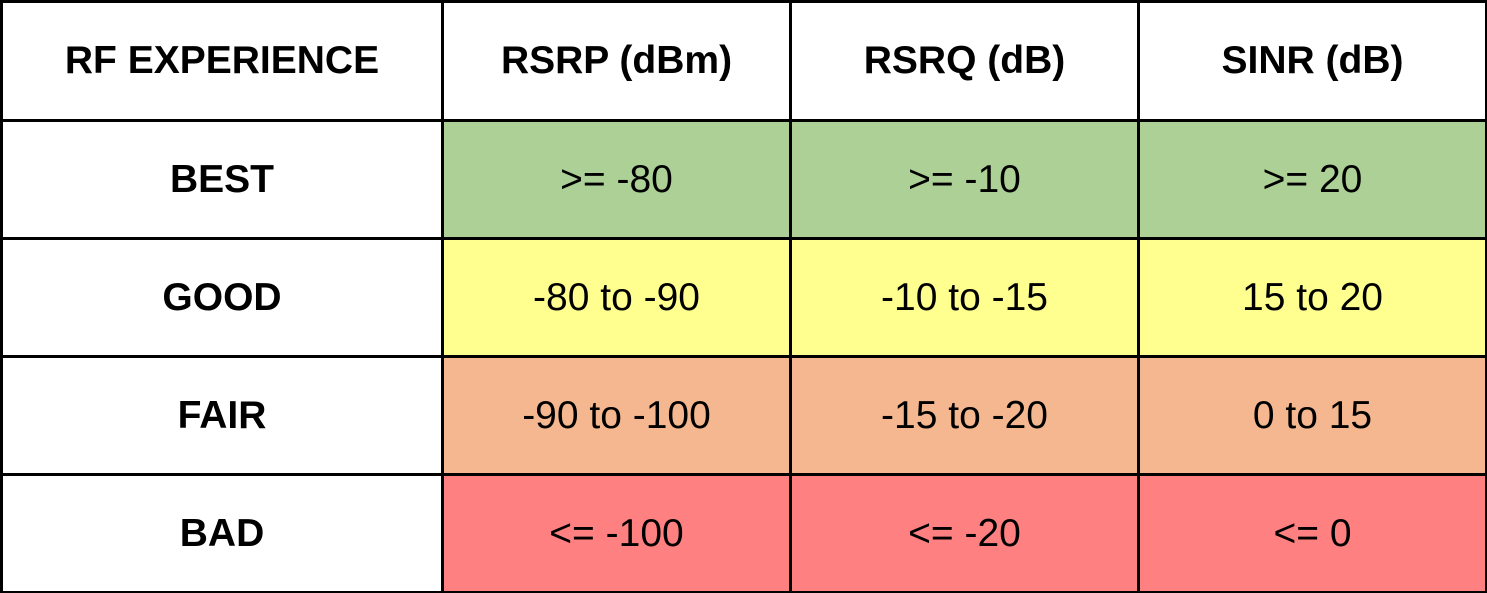 Image resolution: width=1487 pixels, height=593 pixels. I want to click on row-label: BAD, so click(222, 533).